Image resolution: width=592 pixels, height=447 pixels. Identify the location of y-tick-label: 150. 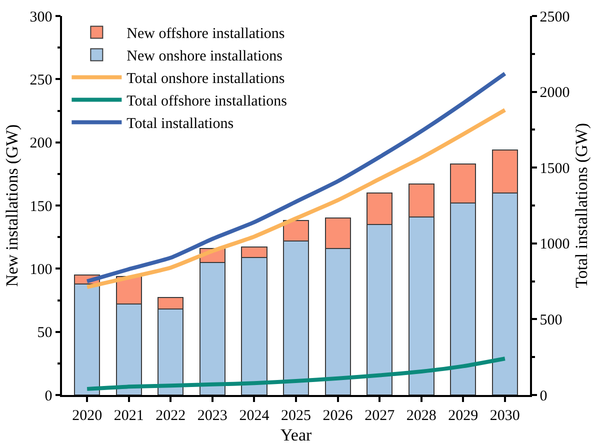
(41, 206).